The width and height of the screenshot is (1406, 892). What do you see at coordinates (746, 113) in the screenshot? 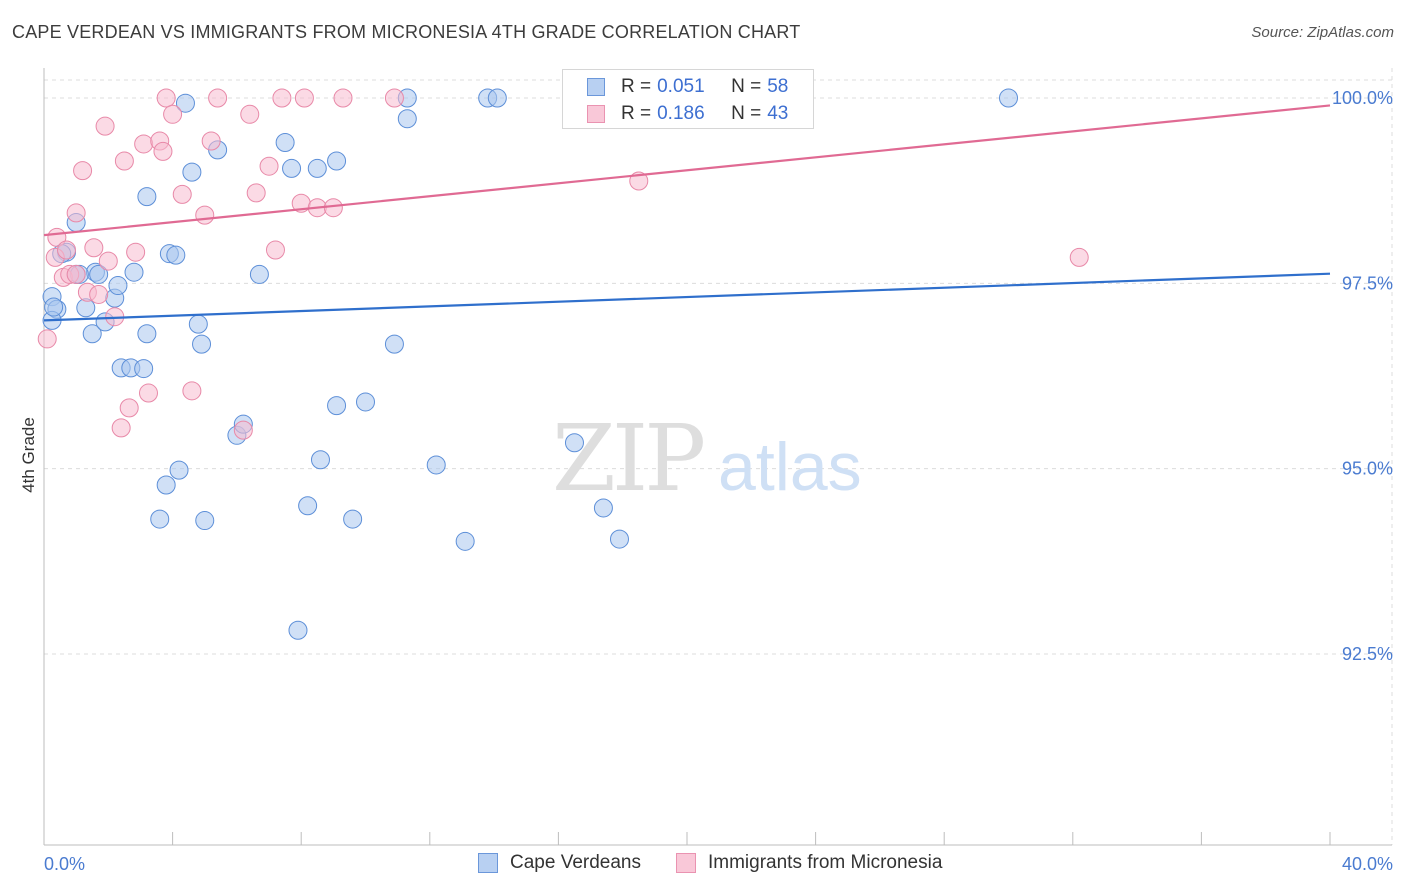
I see `legend-n-label: N =` at bounding box center [746, 113].